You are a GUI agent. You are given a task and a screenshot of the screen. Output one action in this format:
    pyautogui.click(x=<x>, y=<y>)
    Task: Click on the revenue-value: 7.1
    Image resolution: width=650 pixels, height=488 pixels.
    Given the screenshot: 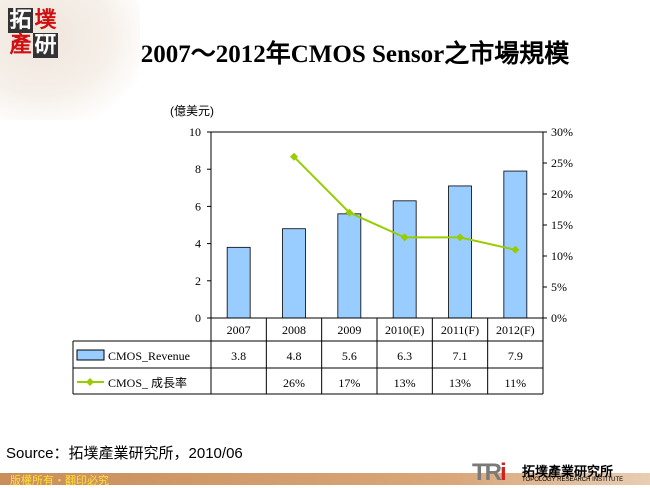 What is the action you would take?
    pyautogui.click(x=460, y=356)
    